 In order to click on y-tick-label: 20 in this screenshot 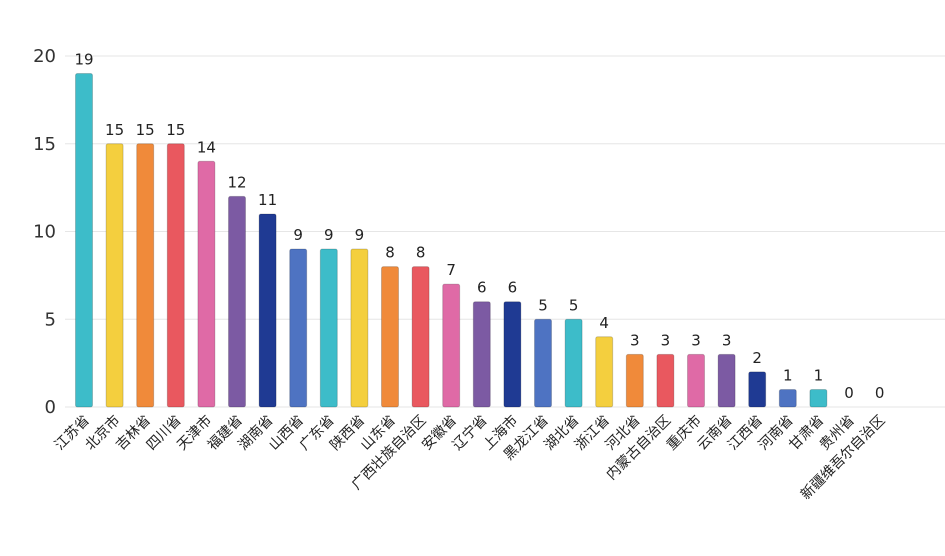, I will do `click(44, 56)`.